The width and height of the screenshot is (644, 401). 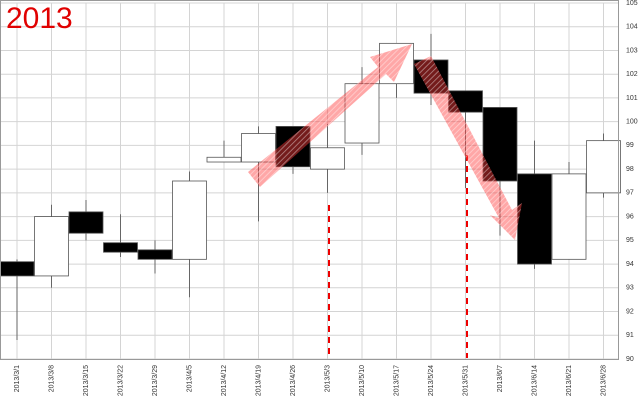 What do you see at coordinates (500, 378) in the screenshot?
I see `x-tick-label: 2013/6/7` at bounding box center [500, 378].